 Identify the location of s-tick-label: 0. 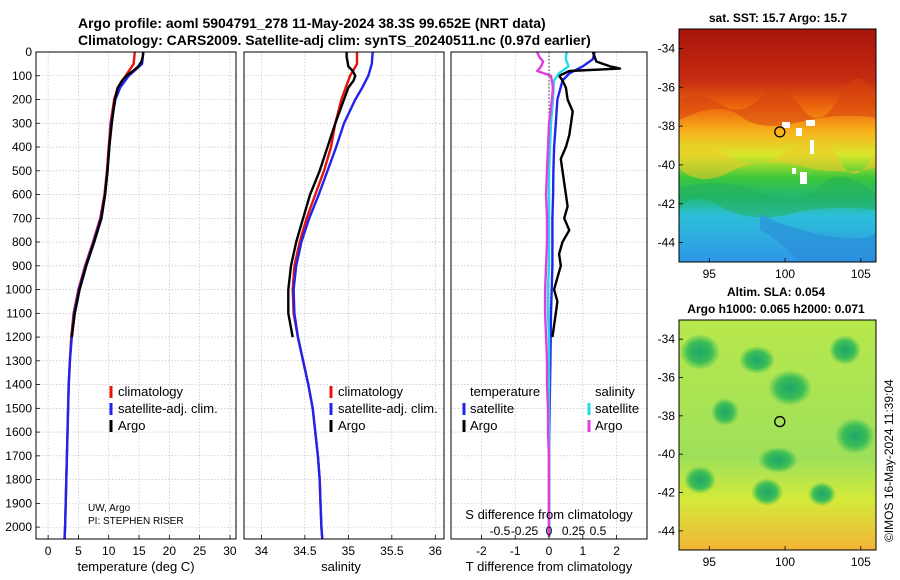
(549, 531).